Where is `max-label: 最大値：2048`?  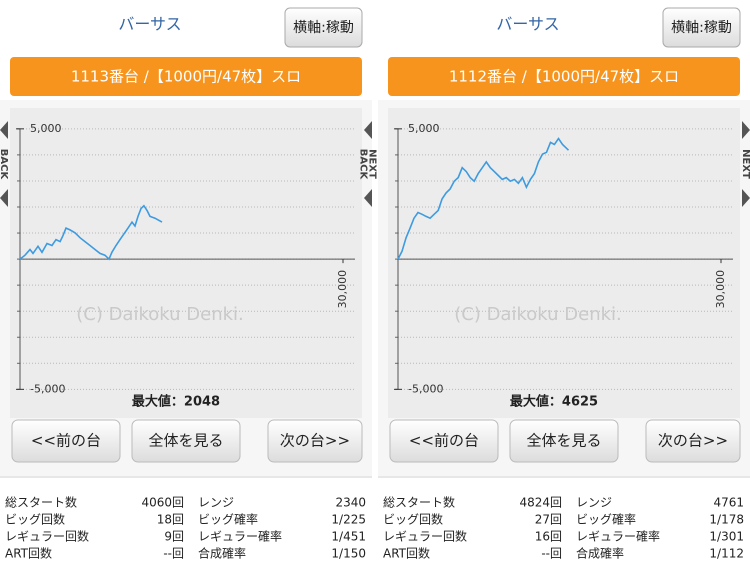
max-label: 最大値：2048 is located at coordinates (176, 402).